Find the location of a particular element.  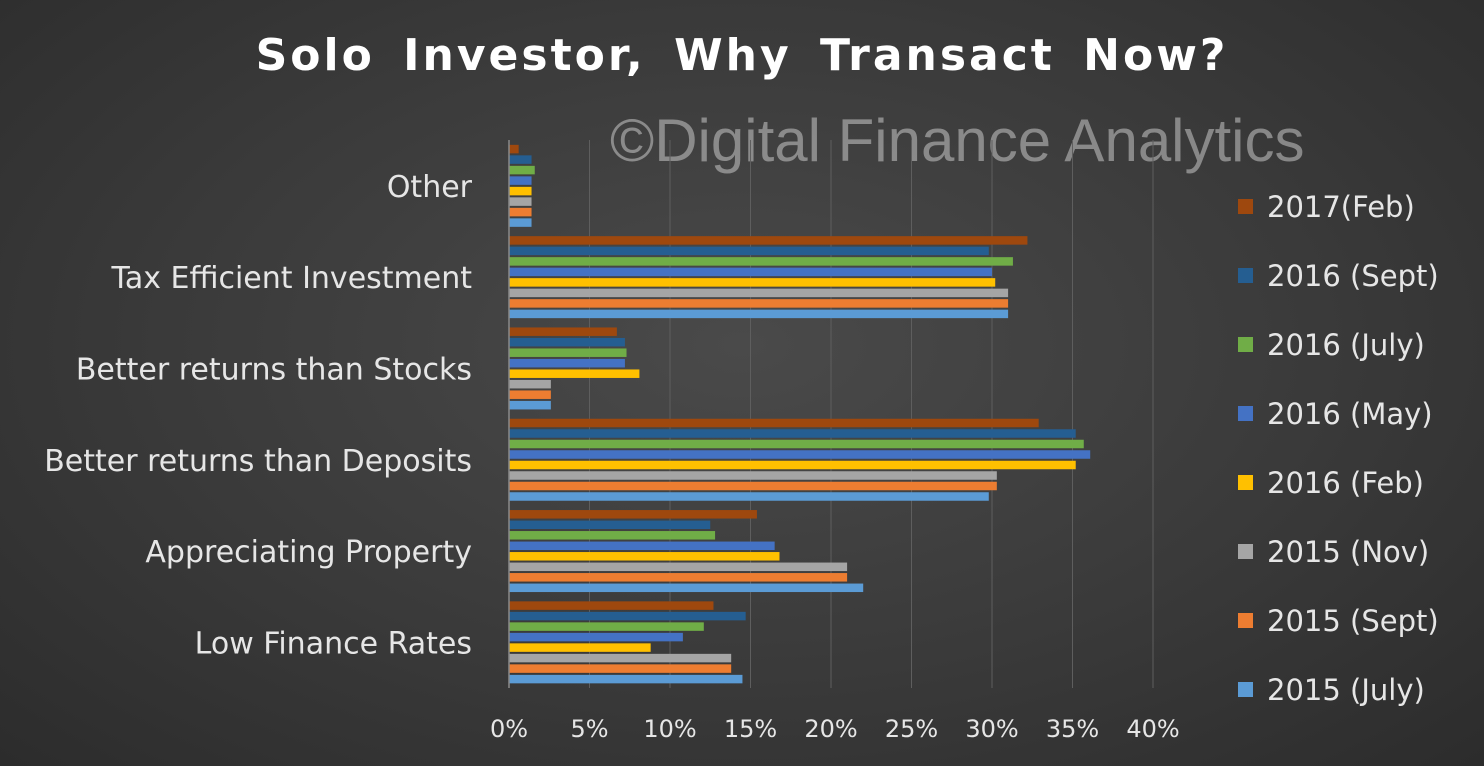

x-tick-label: 15% is located at coordinates (750, 729).